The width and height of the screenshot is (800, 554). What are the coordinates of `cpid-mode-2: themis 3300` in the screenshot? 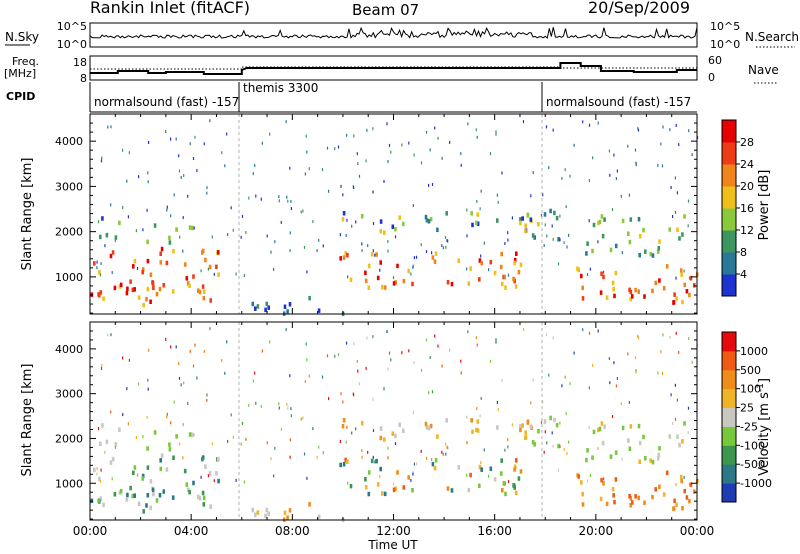 It's located at (280, 88).